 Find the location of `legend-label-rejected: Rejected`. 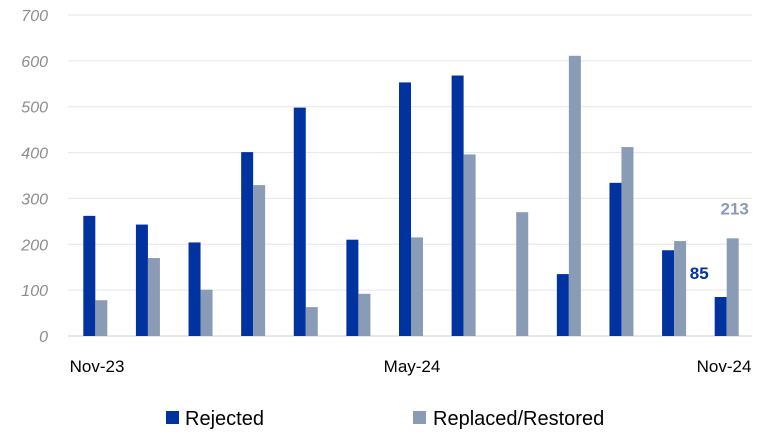

legend-label-rejected: Rejected is located at coordinates (224, 419).